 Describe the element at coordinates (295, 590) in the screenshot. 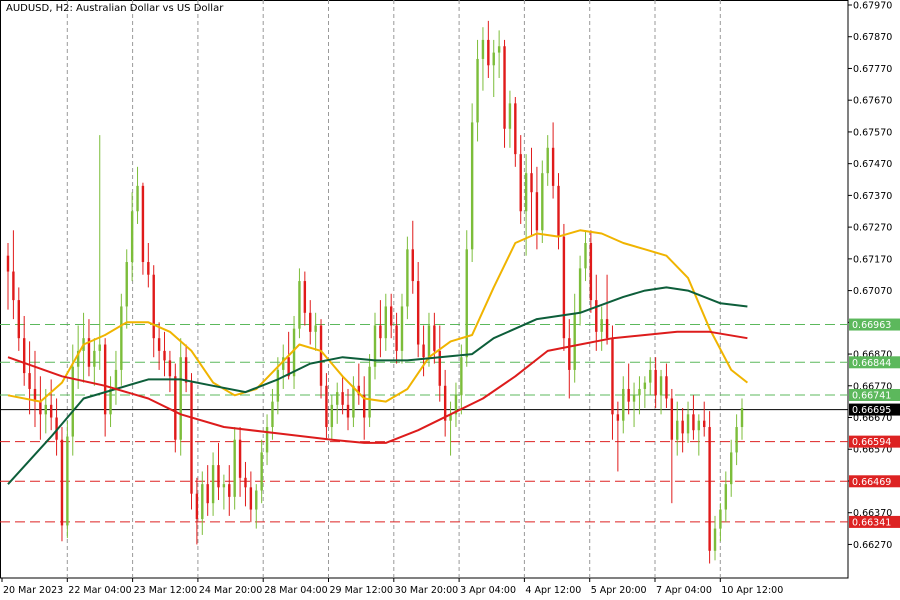

I see `x-tick-label: 28 Mar 04:00` at that location.